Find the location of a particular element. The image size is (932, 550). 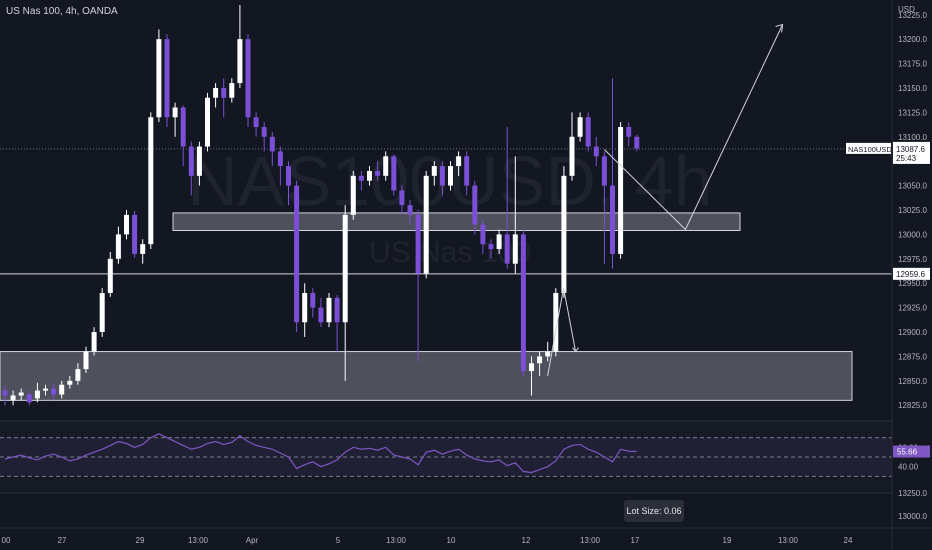

price-tick-label: 12875.0 is located at coordinates (912, 356).